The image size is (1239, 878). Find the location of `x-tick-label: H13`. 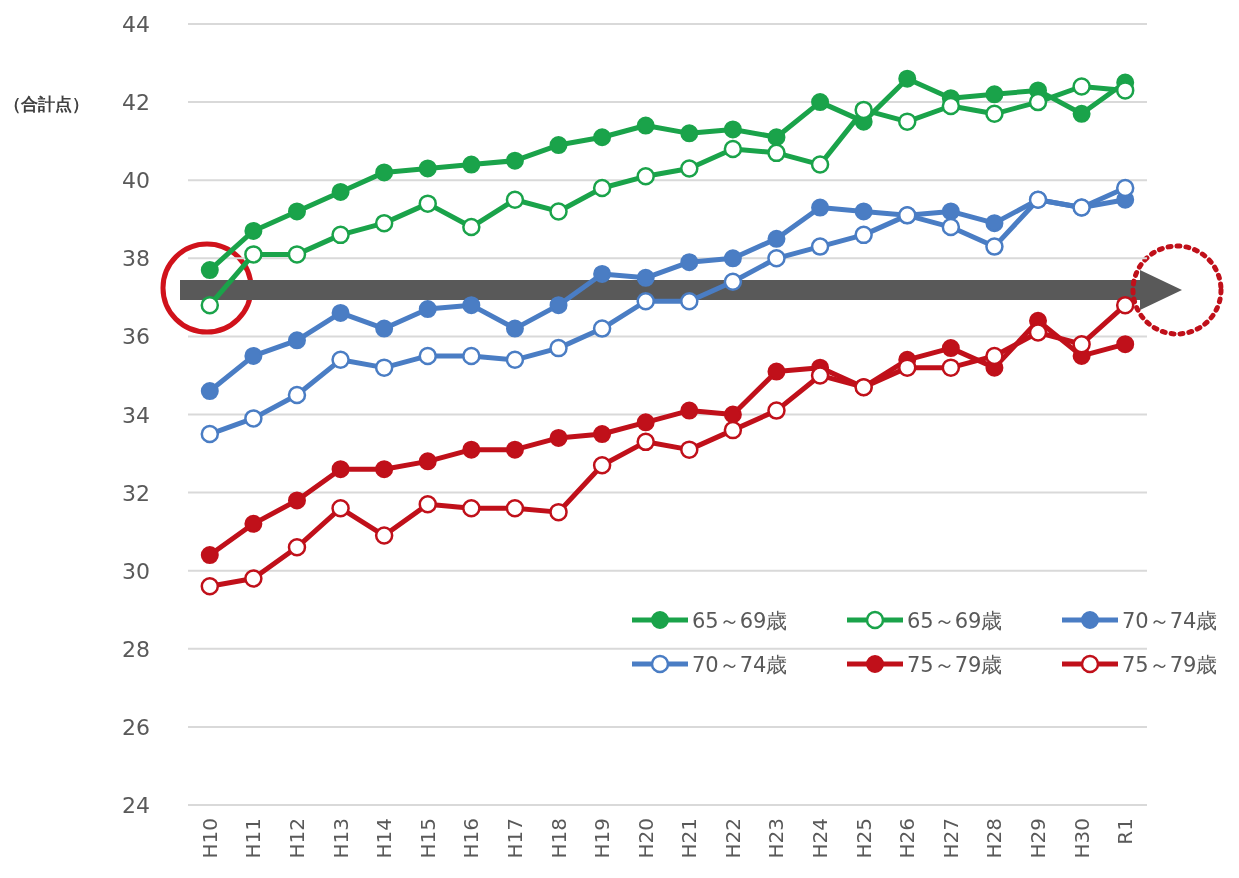

x-tick-label: H13 is located at coordinates (340, 838).